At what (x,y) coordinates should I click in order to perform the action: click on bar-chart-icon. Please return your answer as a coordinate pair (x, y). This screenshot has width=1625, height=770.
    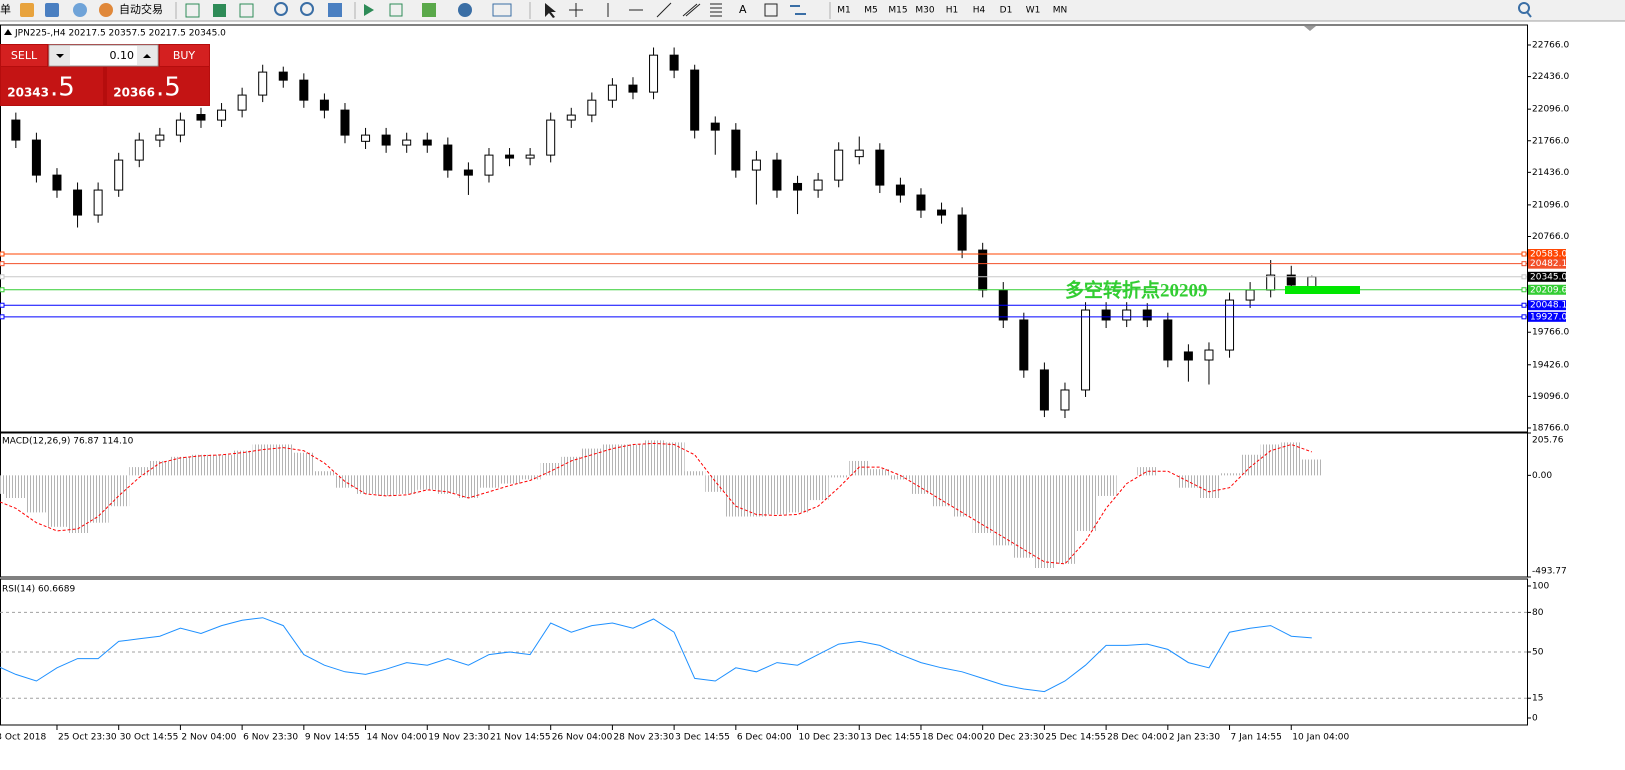
    Looking at the image, I should click on (192, 10).